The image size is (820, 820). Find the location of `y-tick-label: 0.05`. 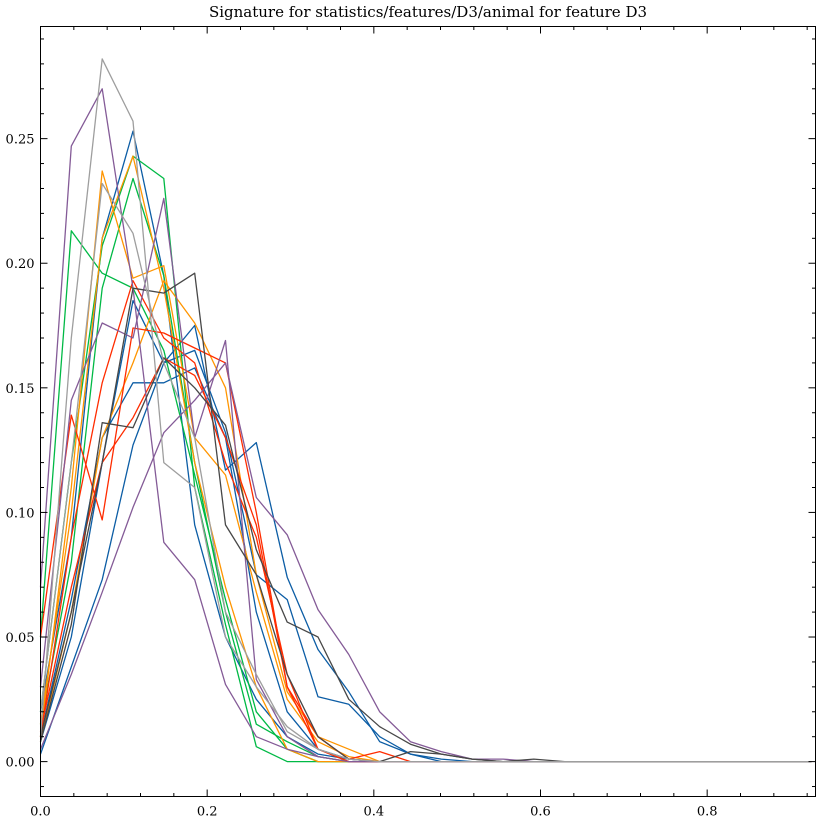

y-tick-label: 0.05 is located at coordinates (20, 638).